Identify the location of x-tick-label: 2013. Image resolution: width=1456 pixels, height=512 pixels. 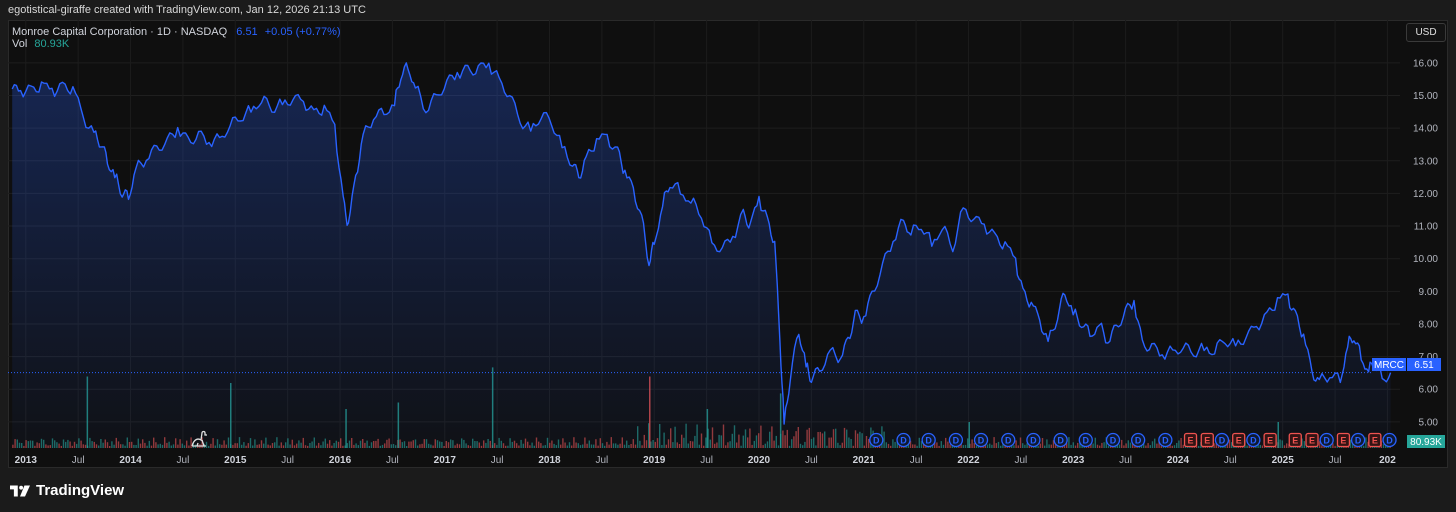
(26, 460).